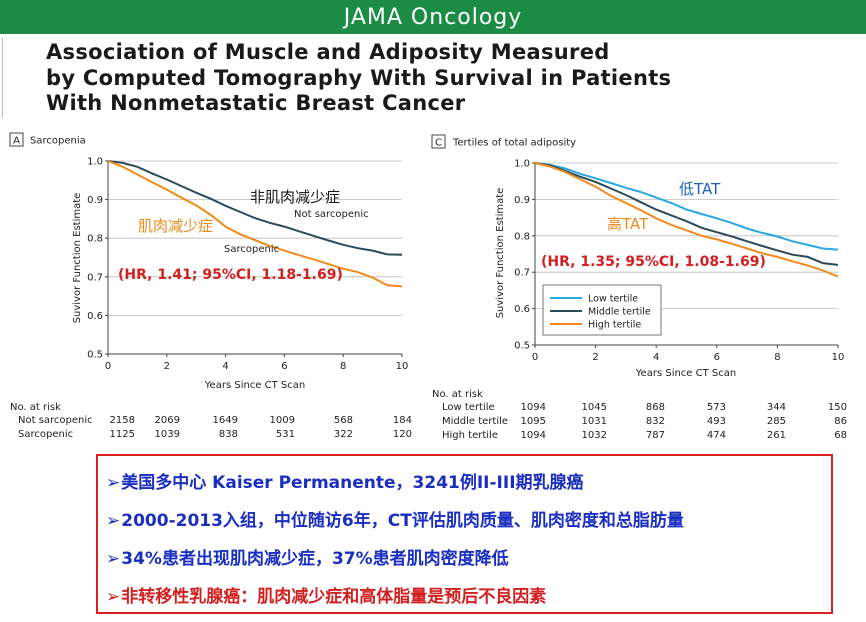  I want to click on panel-a-y-axis-label: Suvivor Function Estimate, so click(77, 258).